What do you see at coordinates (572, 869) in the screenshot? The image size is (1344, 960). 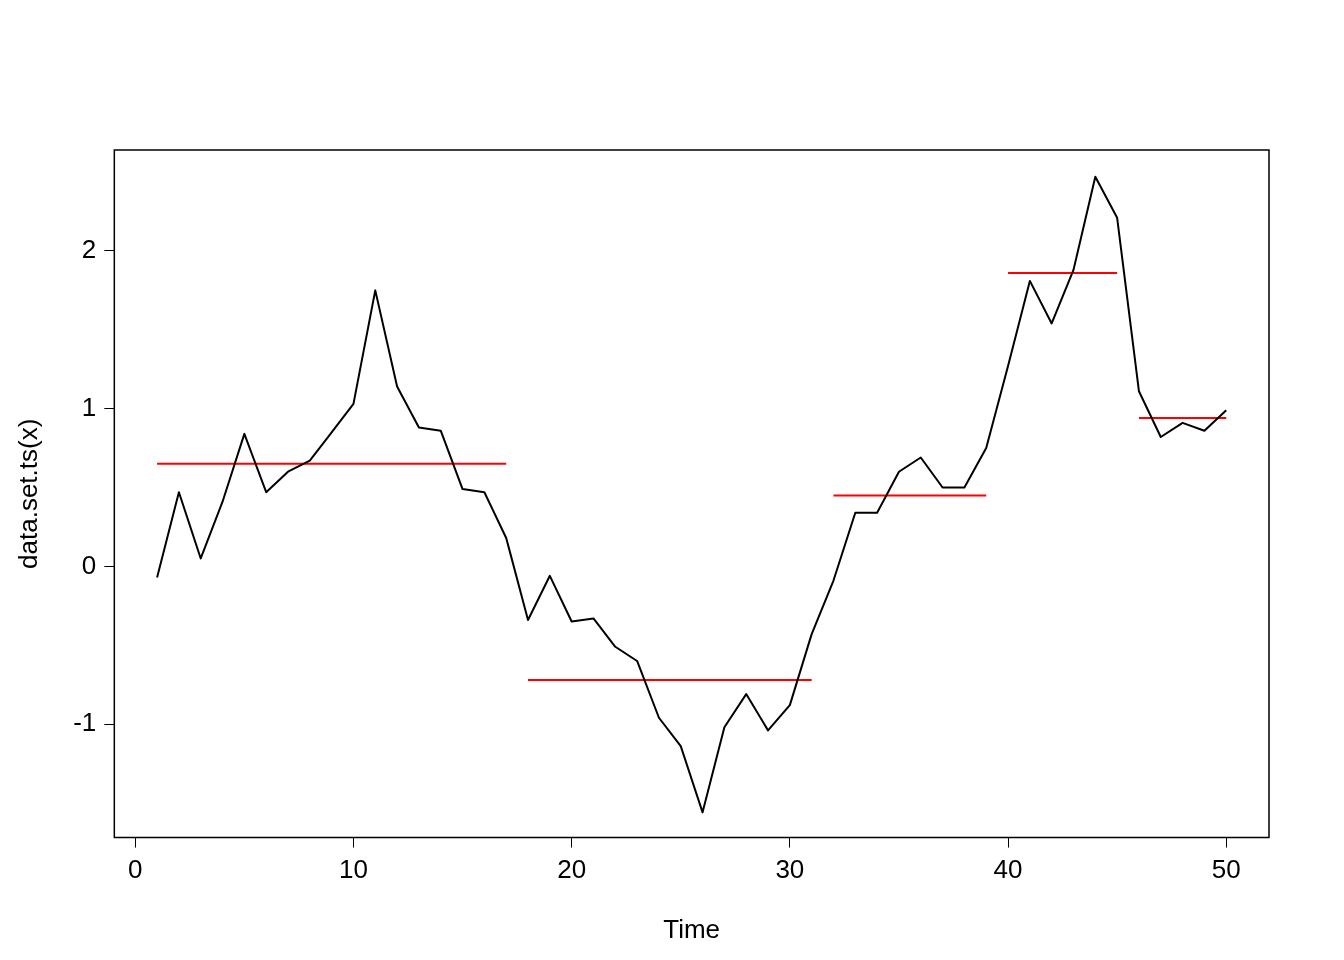 I see `x-tick-label: 20` at bounding box center [572, 869].